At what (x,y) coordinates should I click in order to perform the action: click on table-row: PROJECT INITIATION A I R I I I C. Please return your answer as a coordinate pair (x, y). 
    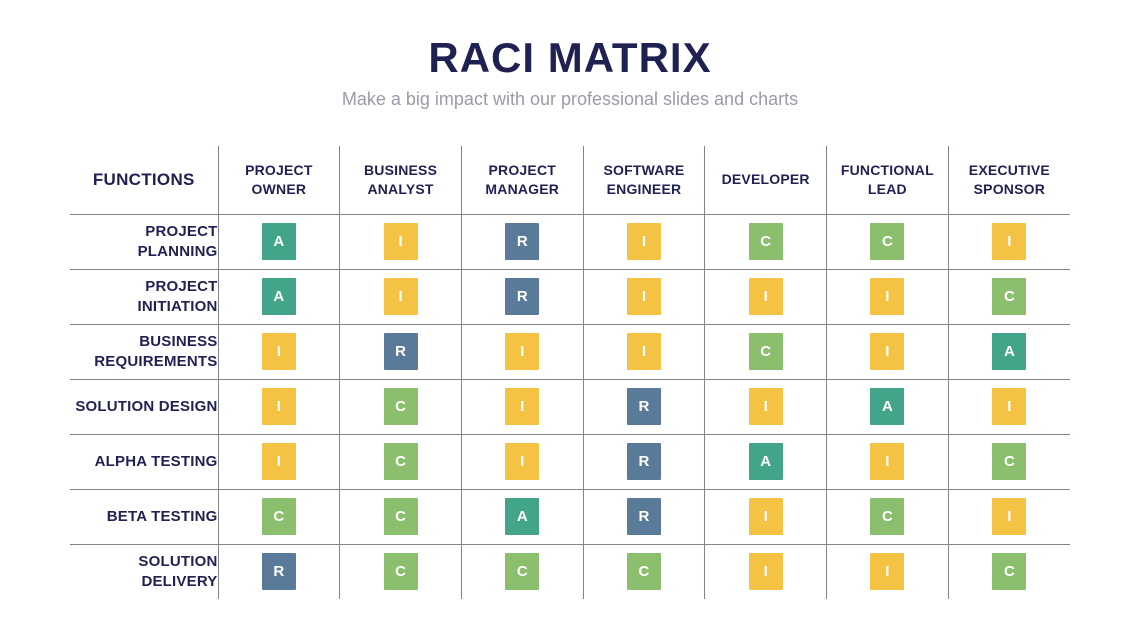
    Looking at the image, I should click on (570, 296).